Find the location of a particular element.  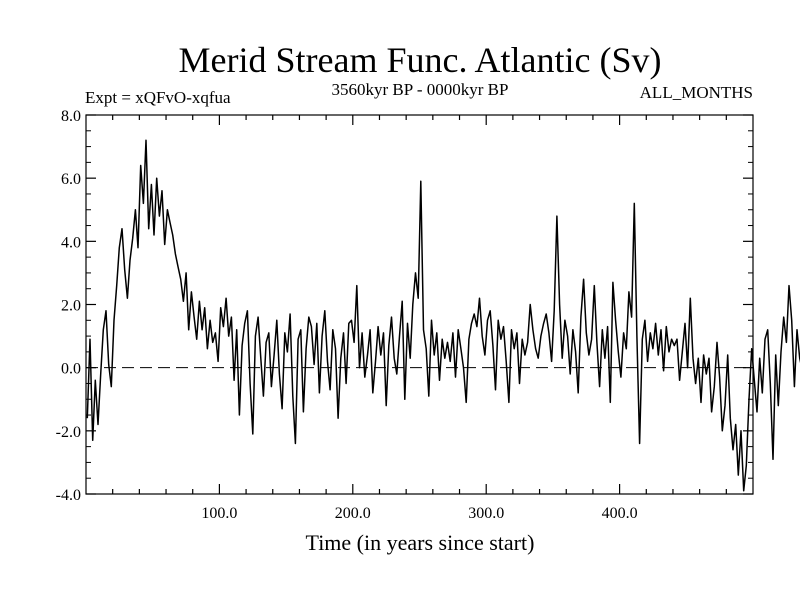

subtitle-right: ALL_MONTHS is located at coordinates (696, 92).